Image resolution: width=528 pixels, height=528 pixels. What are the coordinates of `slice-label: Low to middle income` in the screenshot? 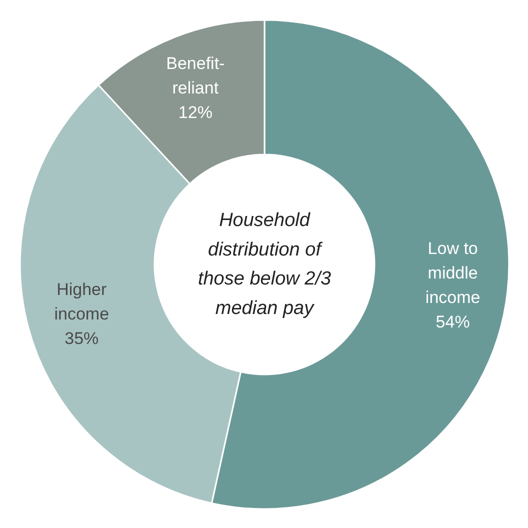 It's located at (452, 272).